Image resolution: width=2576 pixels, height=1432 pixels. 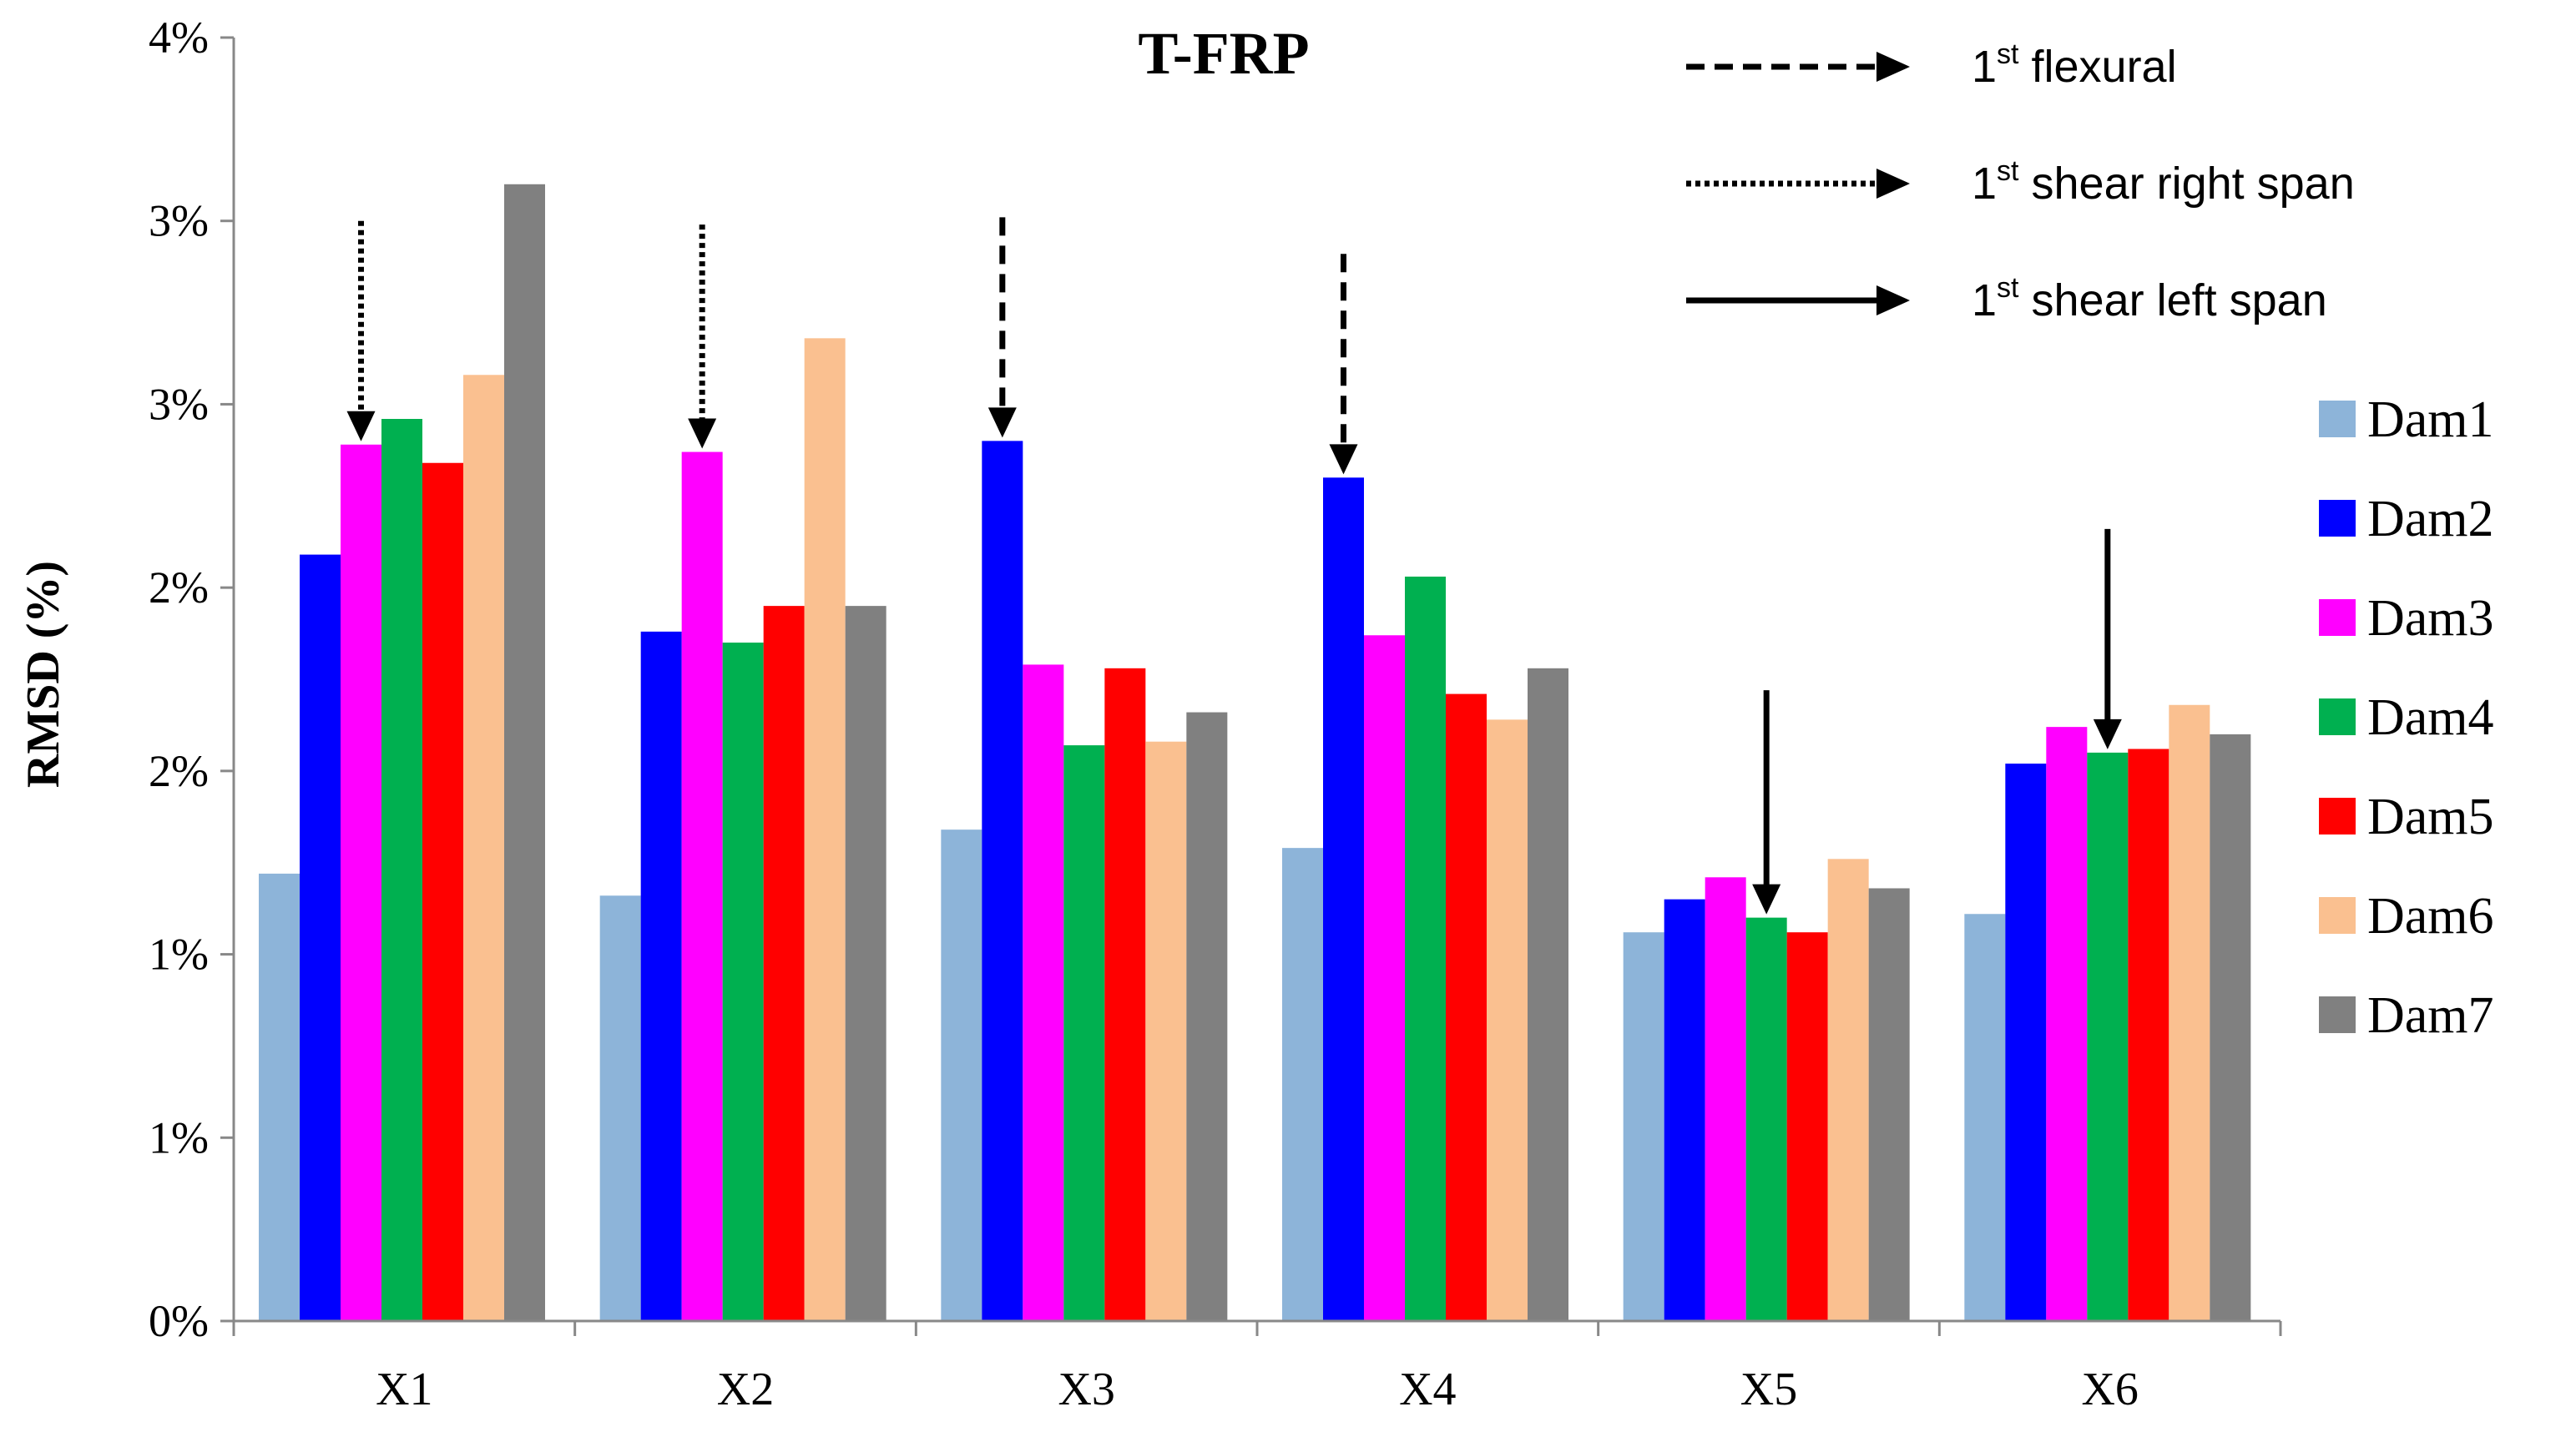 What do you see at coordinates (1003, 881) in the screenshot?
I see `bar-X3-Dam2` at bounding box center [1003, 881].